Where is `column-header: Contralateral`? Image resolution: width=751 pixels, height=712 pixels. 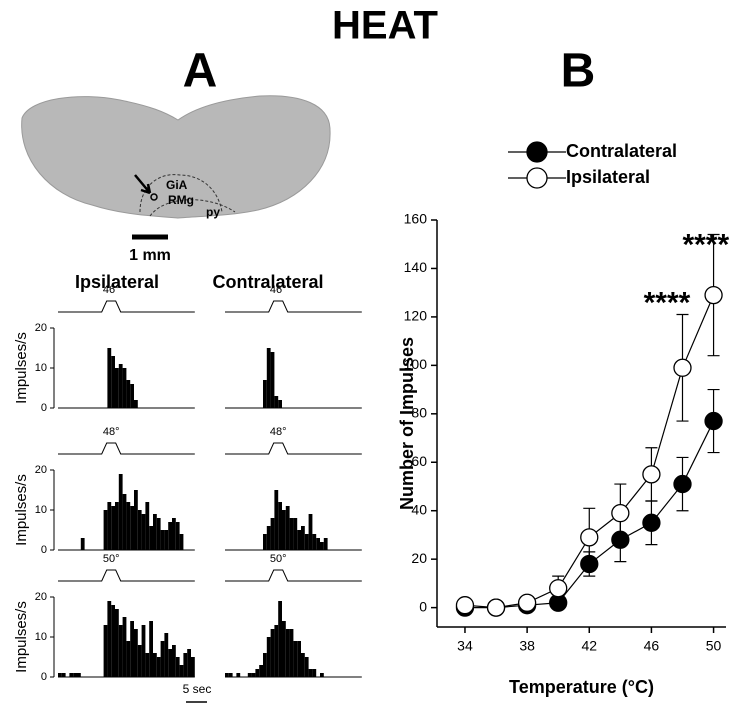
column-header: Contralateral is located at coordinates (267, 282).